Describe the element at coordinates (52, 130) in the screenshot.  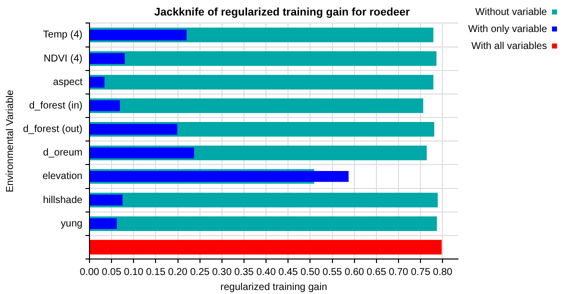
I see `y-tick-label: d_forest (out)` at that location.